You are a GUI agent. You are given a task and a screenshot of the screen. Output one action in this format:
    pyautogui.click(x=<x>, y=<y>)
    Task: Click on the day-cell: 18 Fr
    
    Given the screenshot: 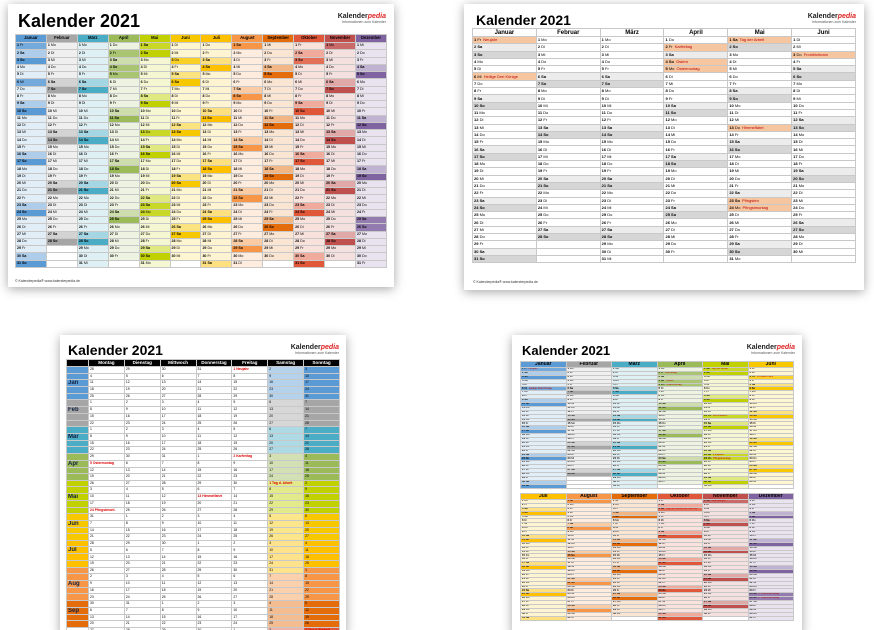 What is the action you would take?
    pyautogui.click(x=823, y=164)
    